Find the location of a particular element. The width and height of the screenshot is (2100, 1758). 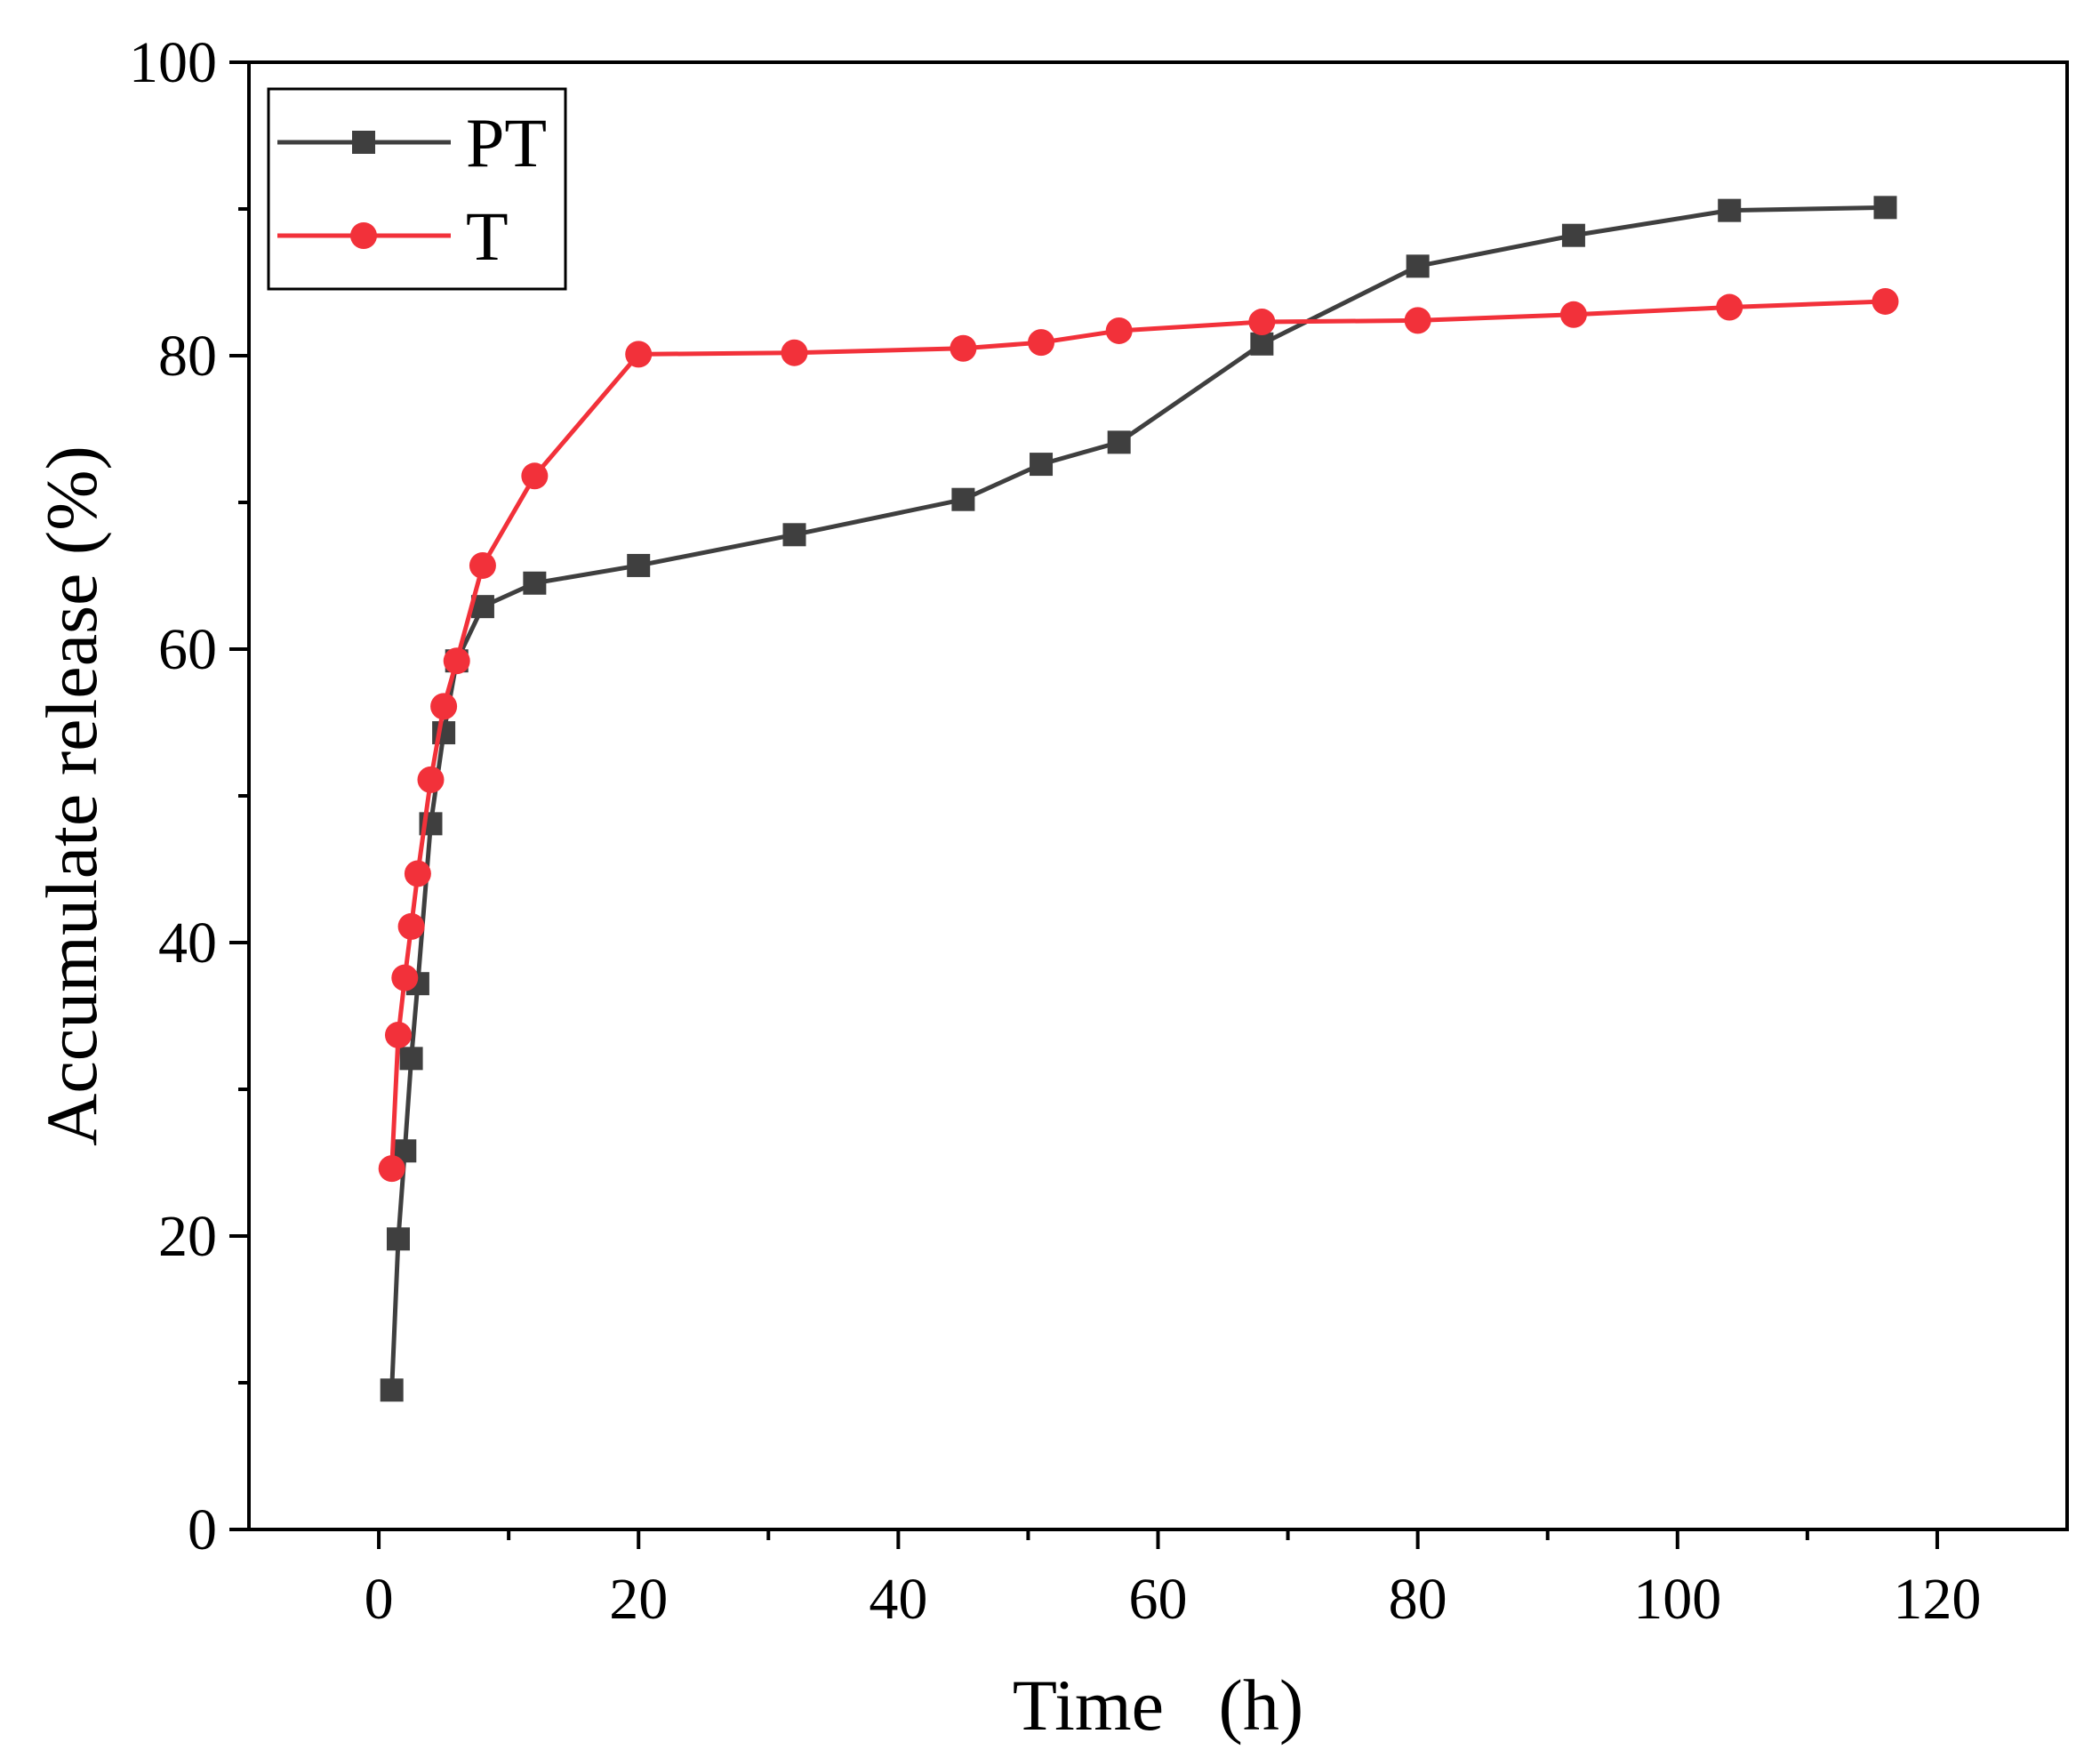

x-axis-title: Time (h) is located at coordinates (1158, 1705).